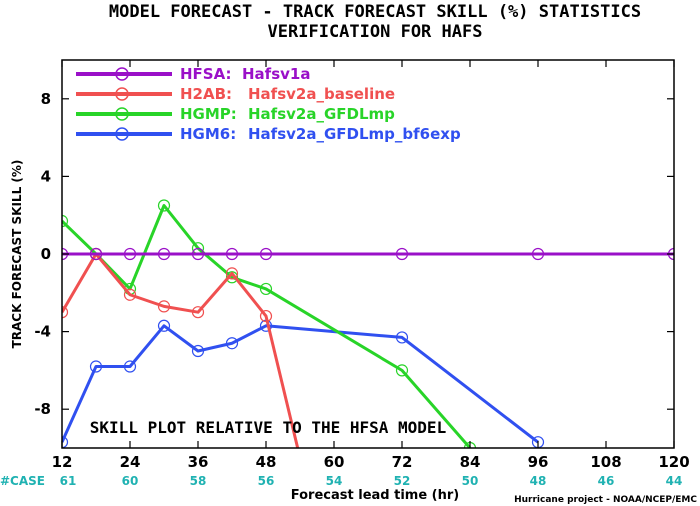 The image size is (700, 506). I want to click on x-tick-label: 36, so click(198, 462).